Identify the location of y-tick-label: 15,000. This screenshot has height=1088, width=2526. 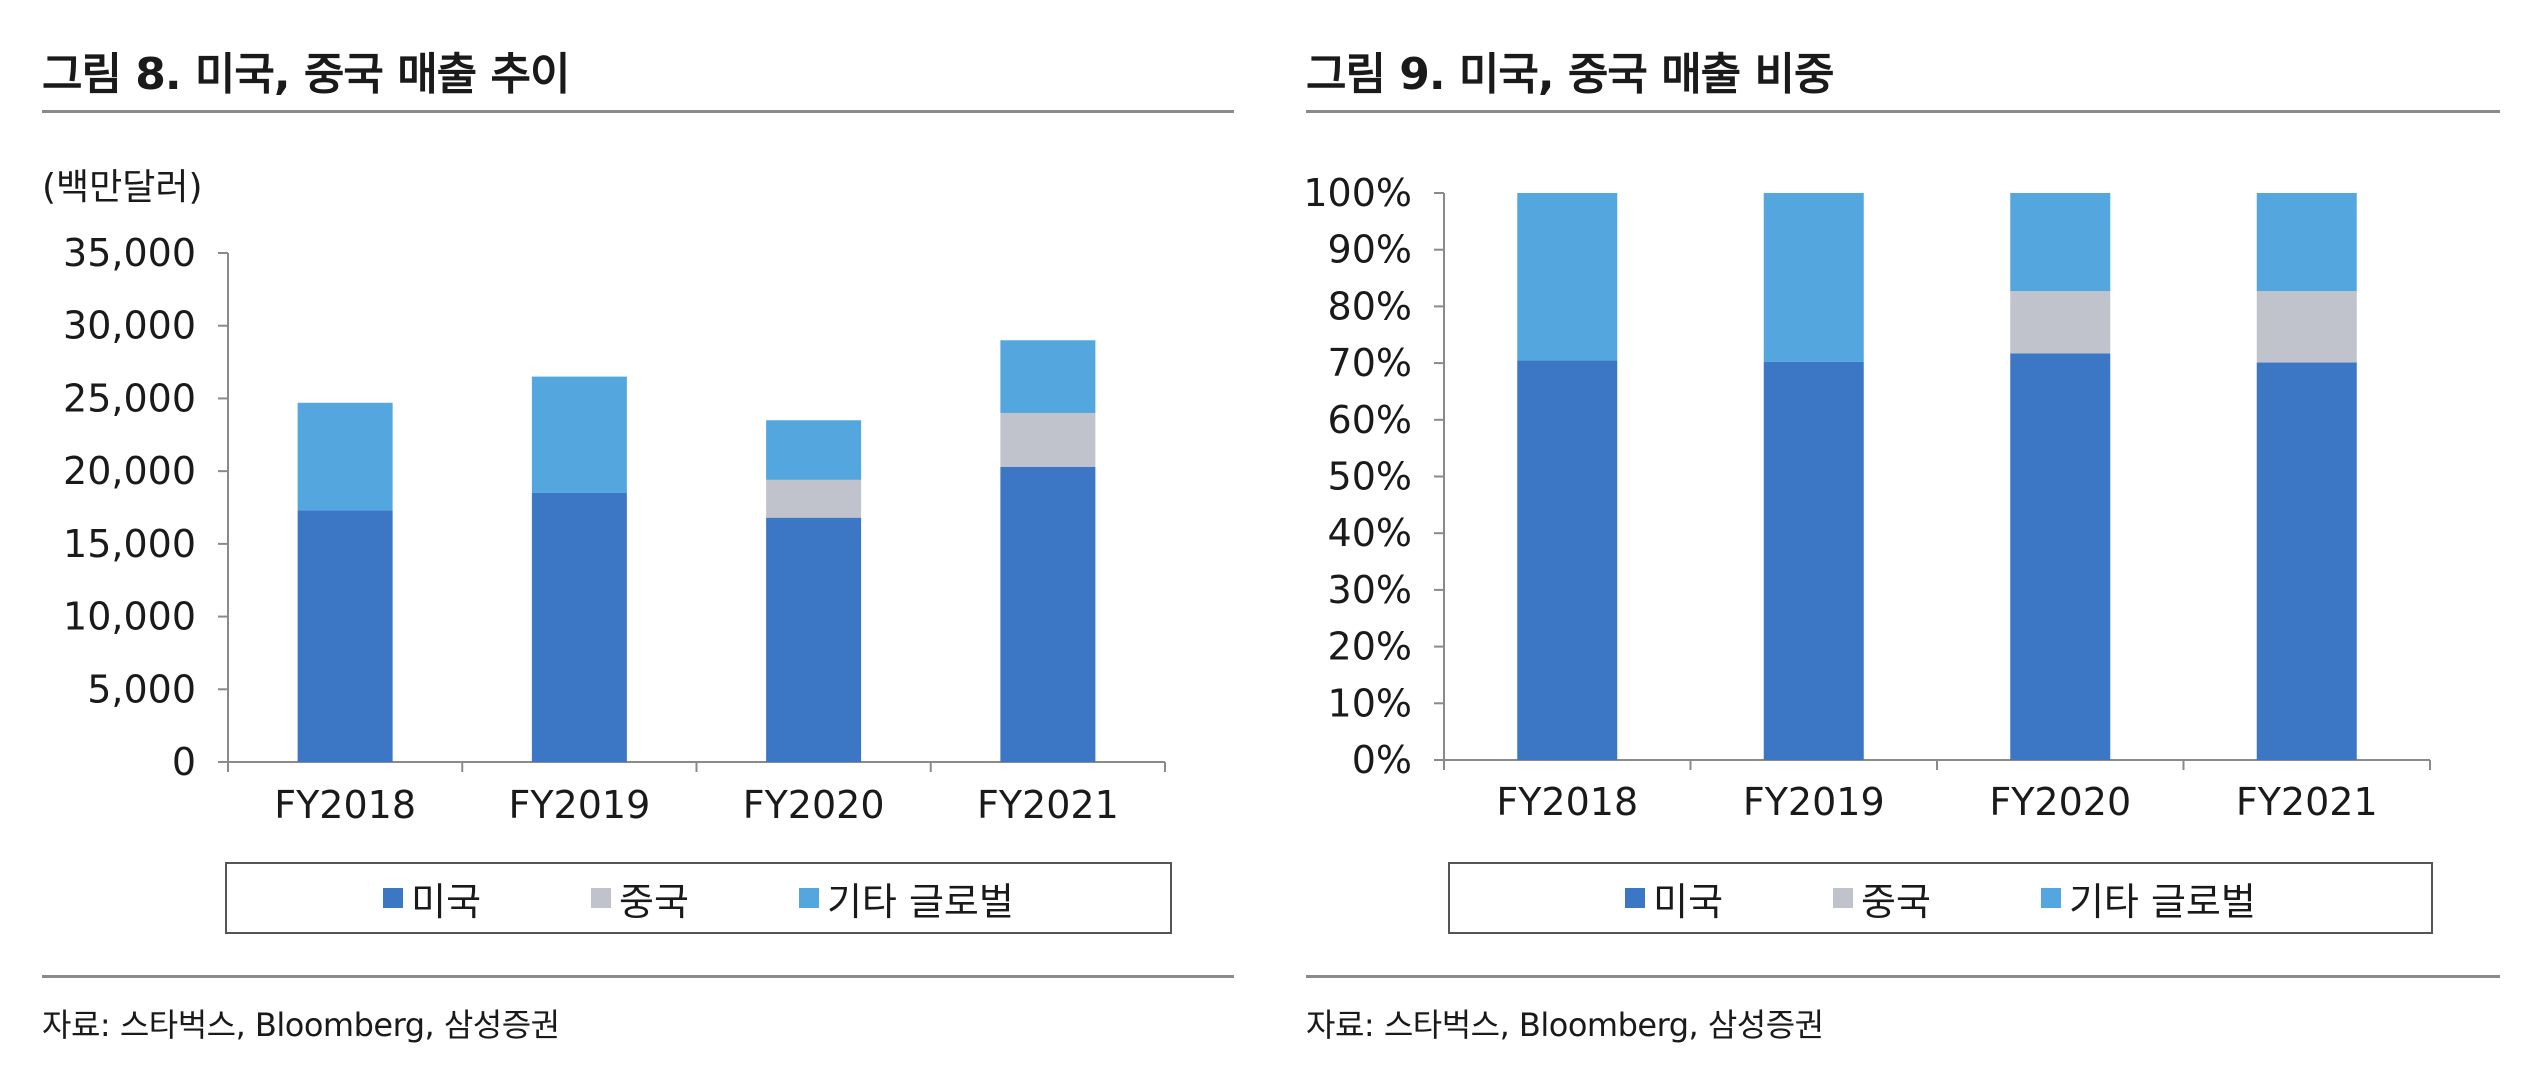
(129, 544).